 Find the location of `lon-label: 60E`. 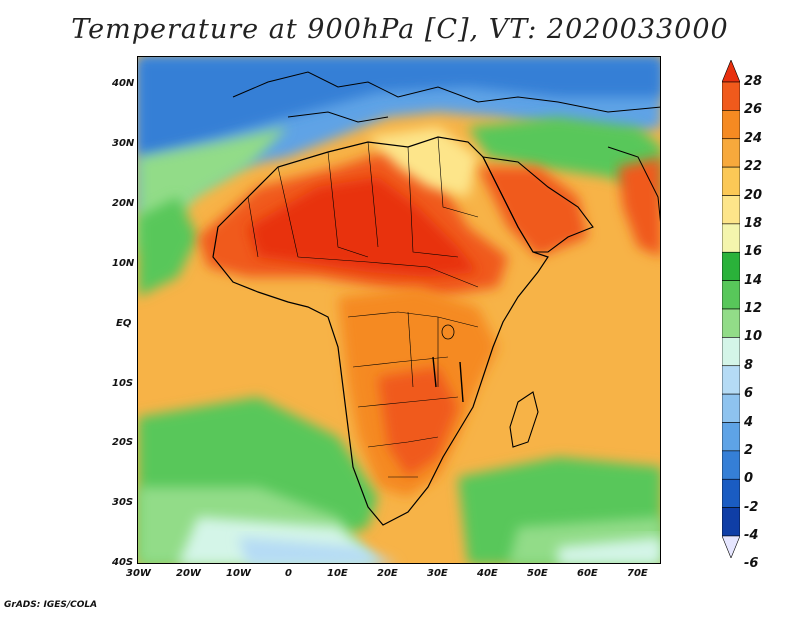

lon-label: 60E is located at coordinates (587, 573).